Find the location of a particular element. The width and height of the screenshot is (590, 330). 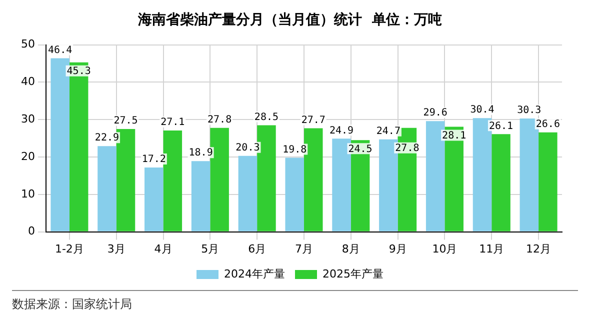

data-label: 24.5 is located at coordinates (360, 149).